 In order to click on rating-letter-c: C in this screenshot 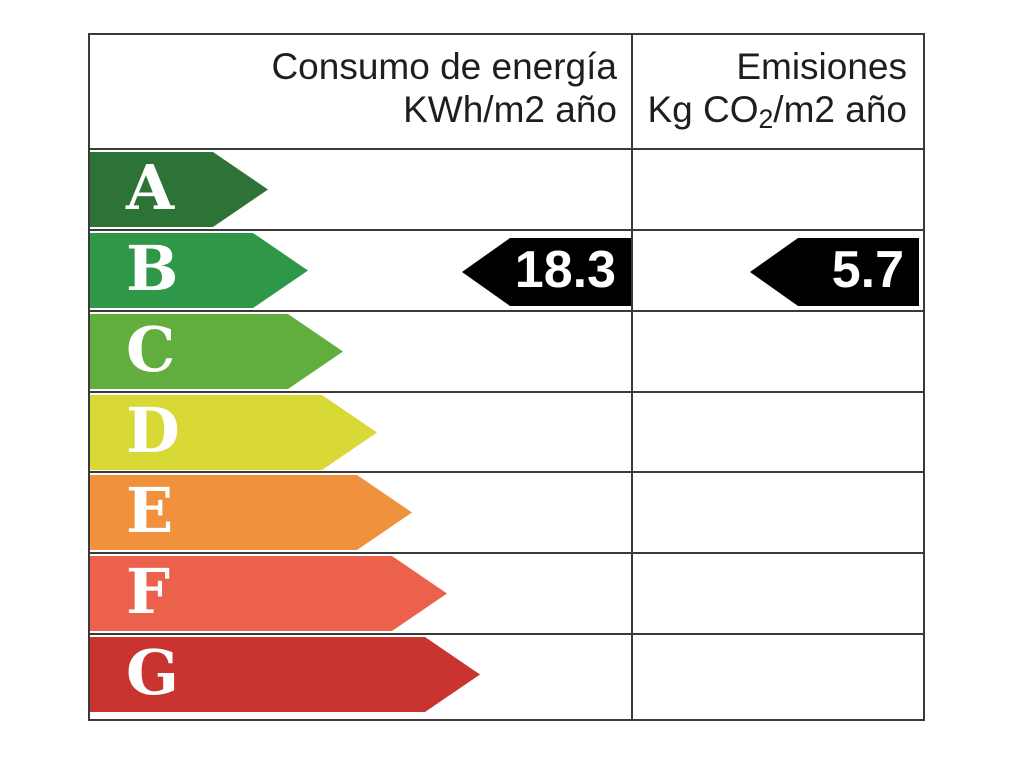, I will do `click(151, 349)`.